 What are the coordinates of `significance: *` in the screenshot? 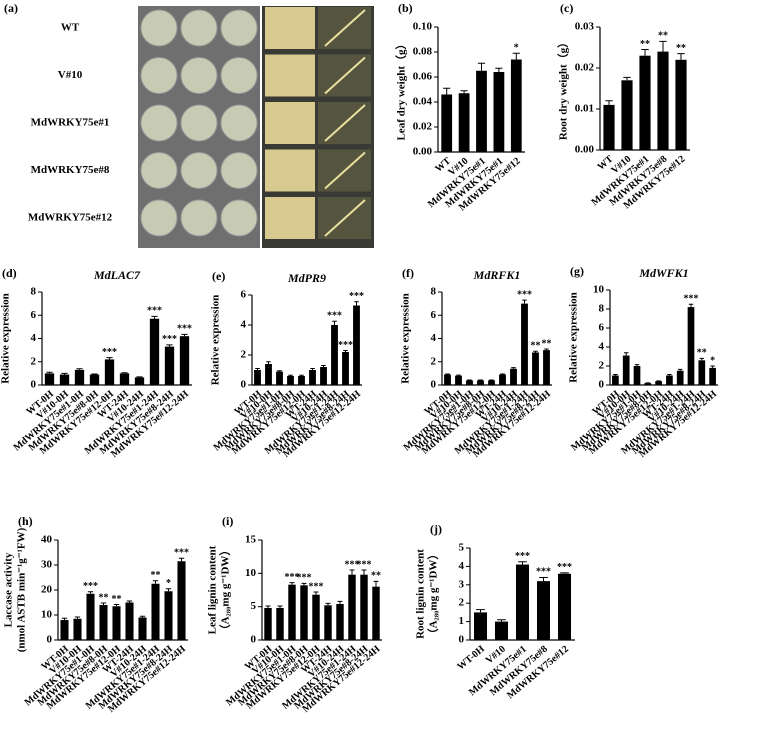 It's located at (168, 583).